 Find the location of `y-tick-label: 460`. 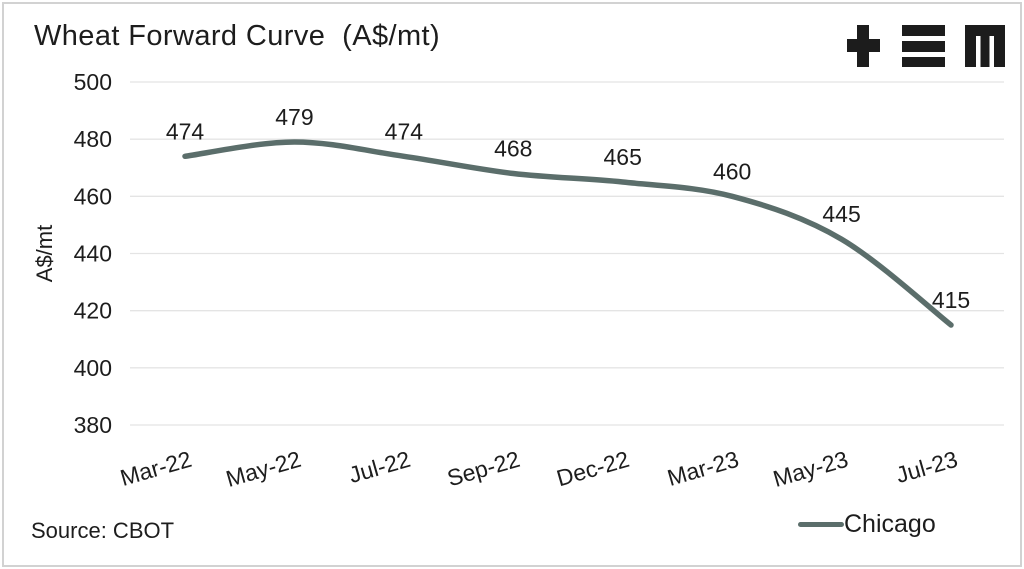

y-tick-label: 460 is located at coordinates (93, 196).